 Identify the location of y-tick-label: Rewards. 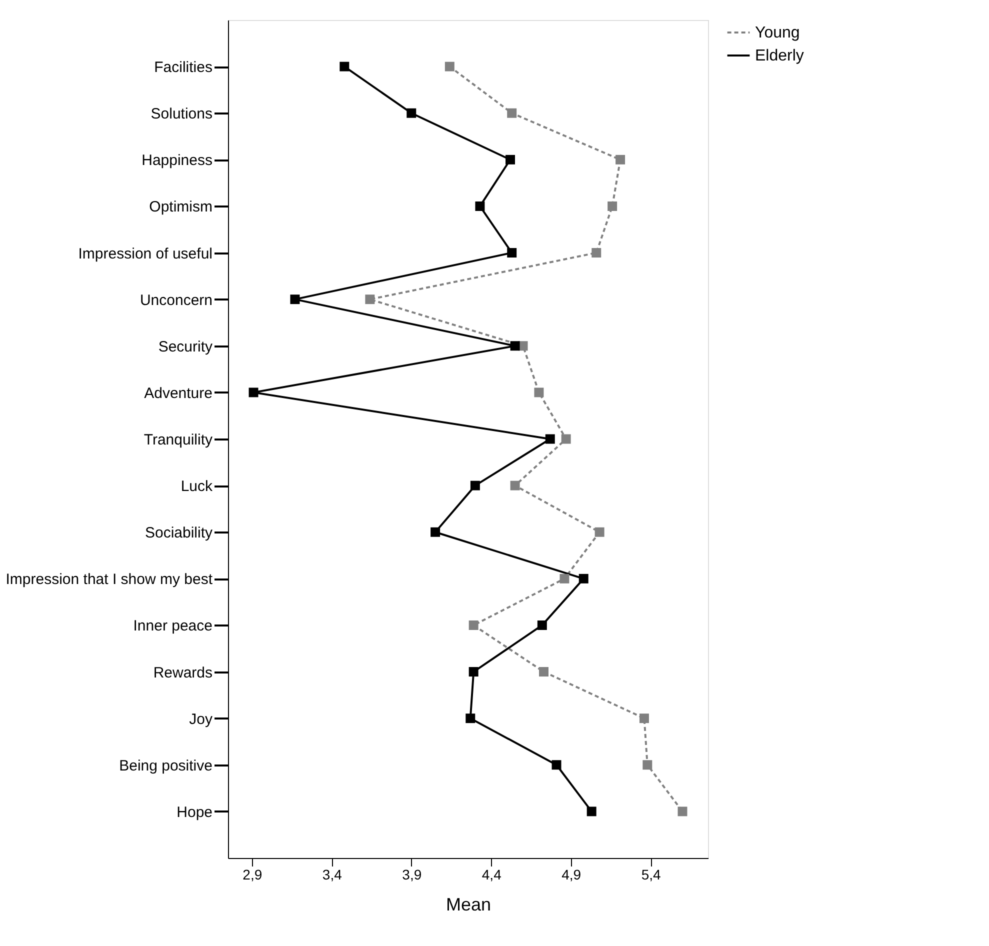
(182, 673).